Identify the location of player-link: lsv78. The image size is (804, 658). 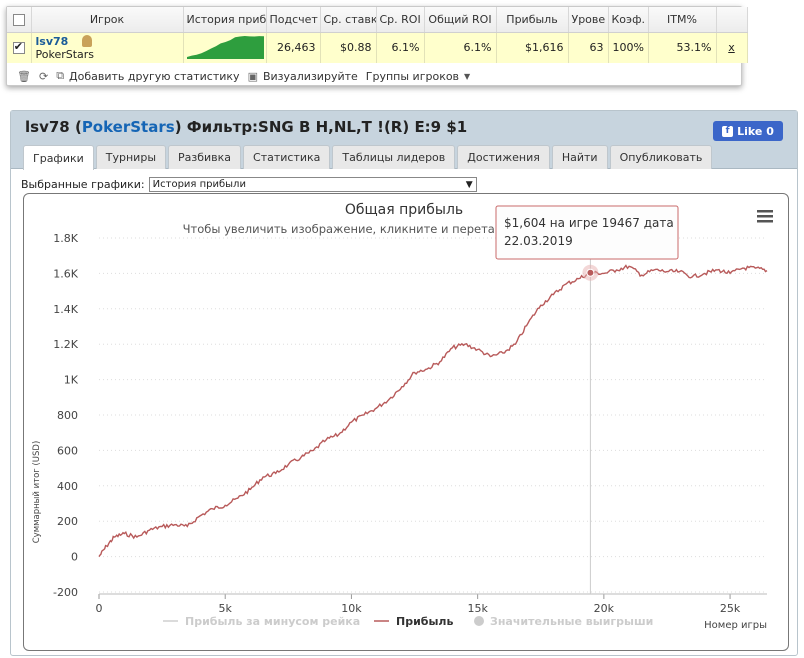
(52, 41).